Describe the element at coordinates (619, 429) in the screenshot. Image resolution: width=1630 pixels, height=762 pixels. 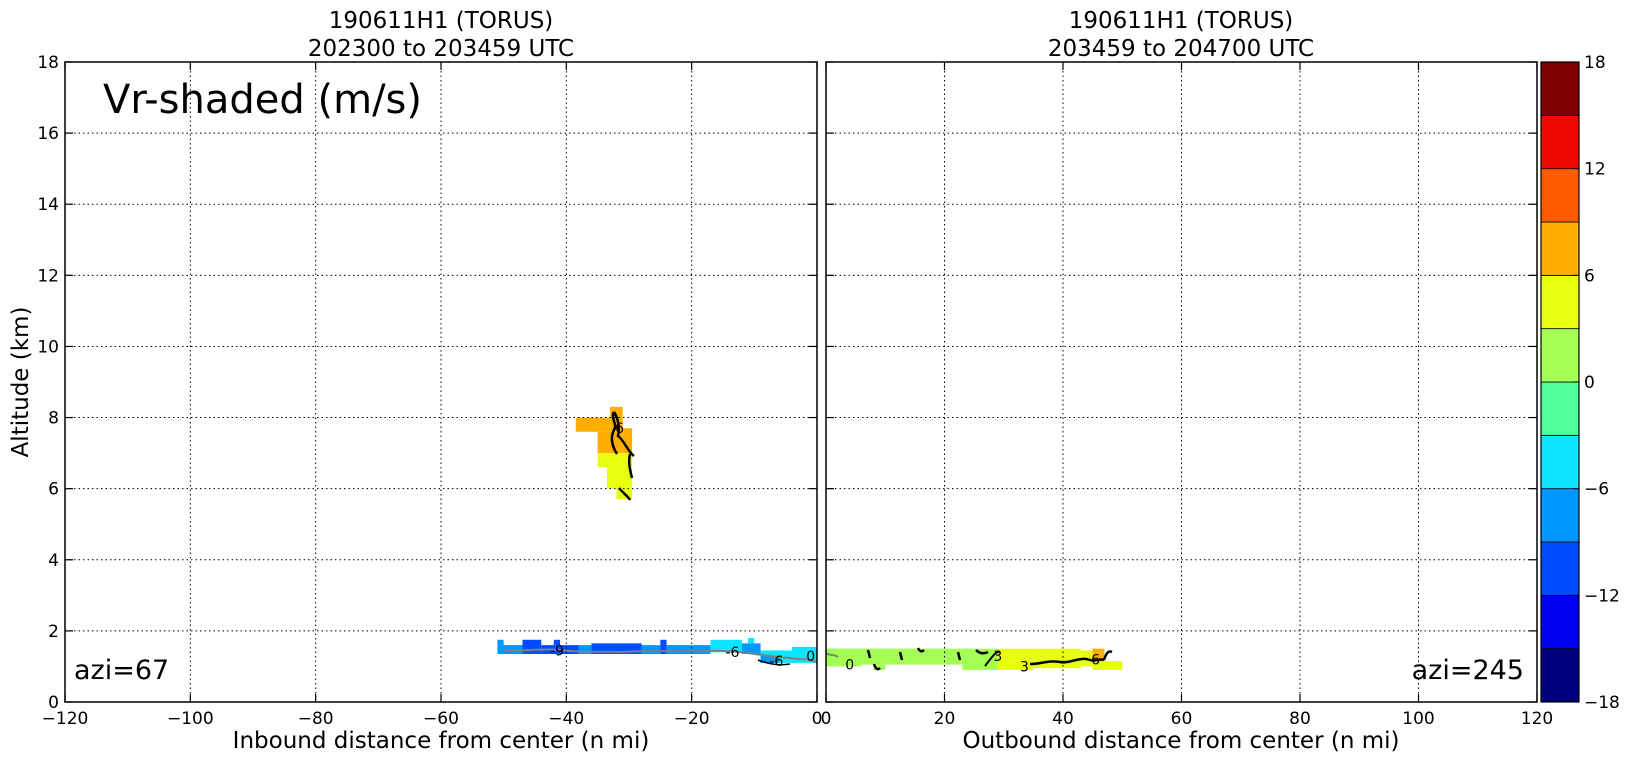
I see `left-contour-label: 6` at that location.